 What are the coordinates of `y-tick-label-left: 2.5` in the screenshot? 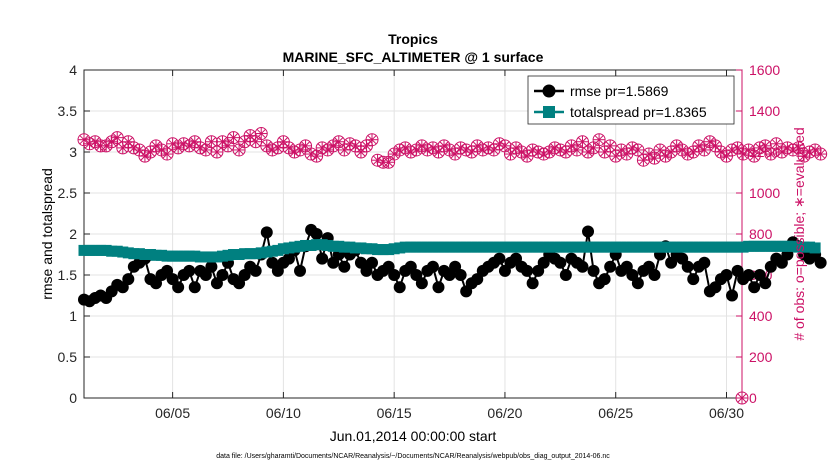 It's located at (68, 193).